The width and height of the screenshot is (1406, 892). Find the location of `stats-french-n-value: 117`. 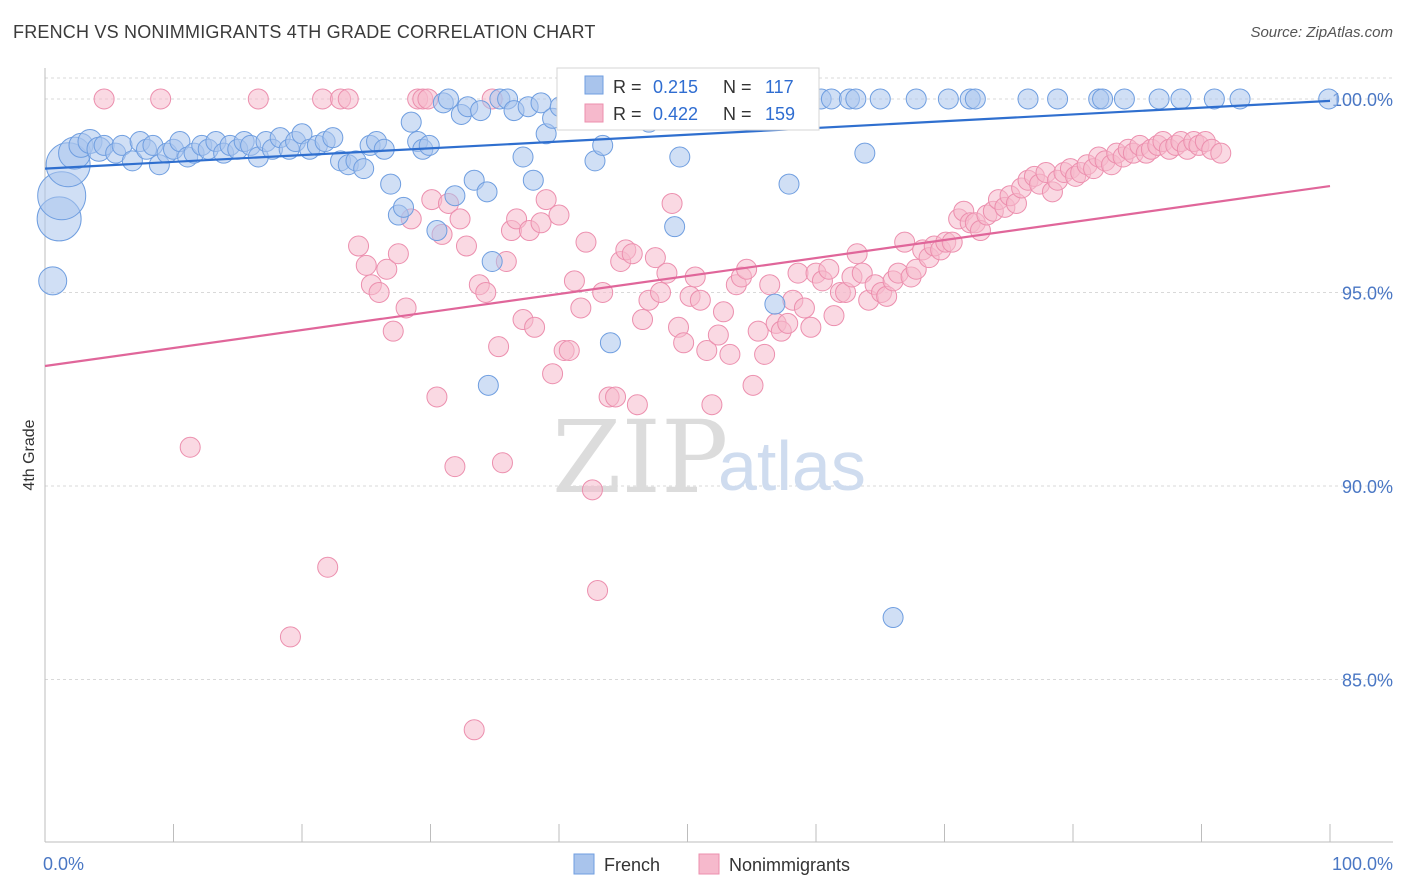

stats-french-n-value: 117 is located at coordinates (779, 87).